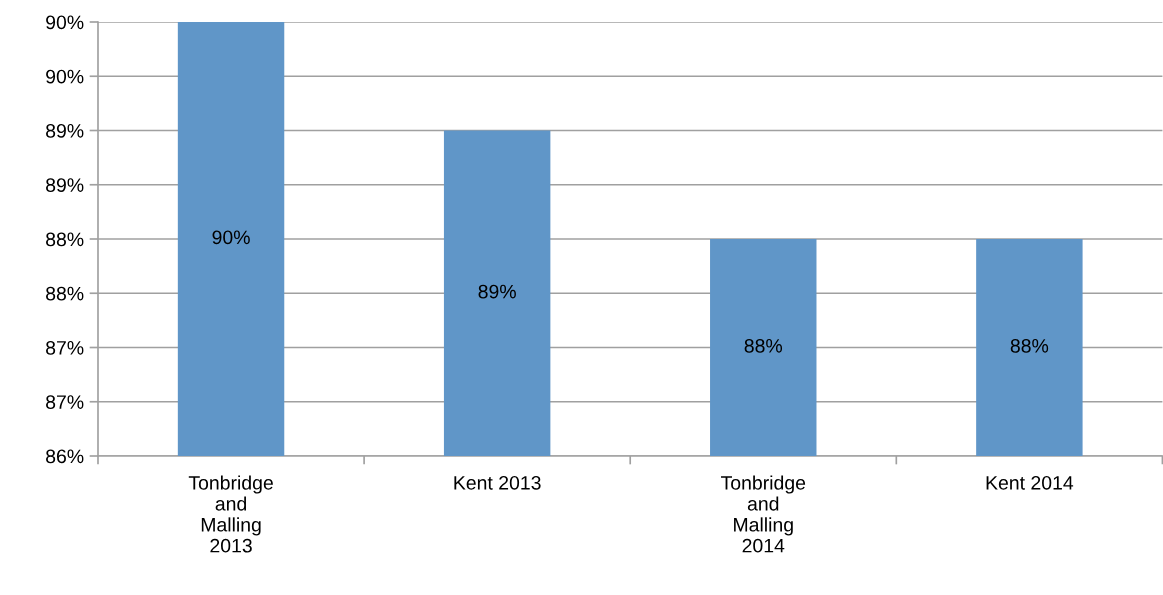  Describe the element at coordinates (1030, 482) in the screenshot. I see `x-tick-label: Kent 2014` at that location.